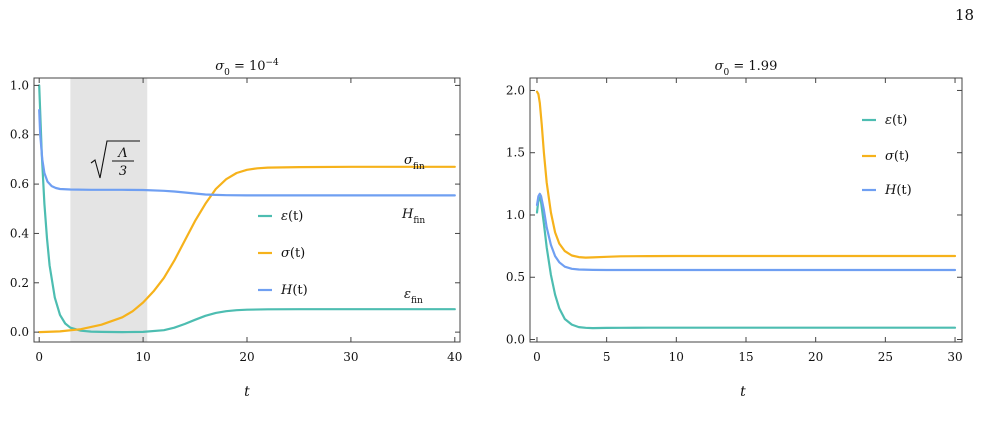  Describe the element at coordinates (115, 159) in the screenshot. I see `sqrt-lambda-annotation: Λ 3` at that location.